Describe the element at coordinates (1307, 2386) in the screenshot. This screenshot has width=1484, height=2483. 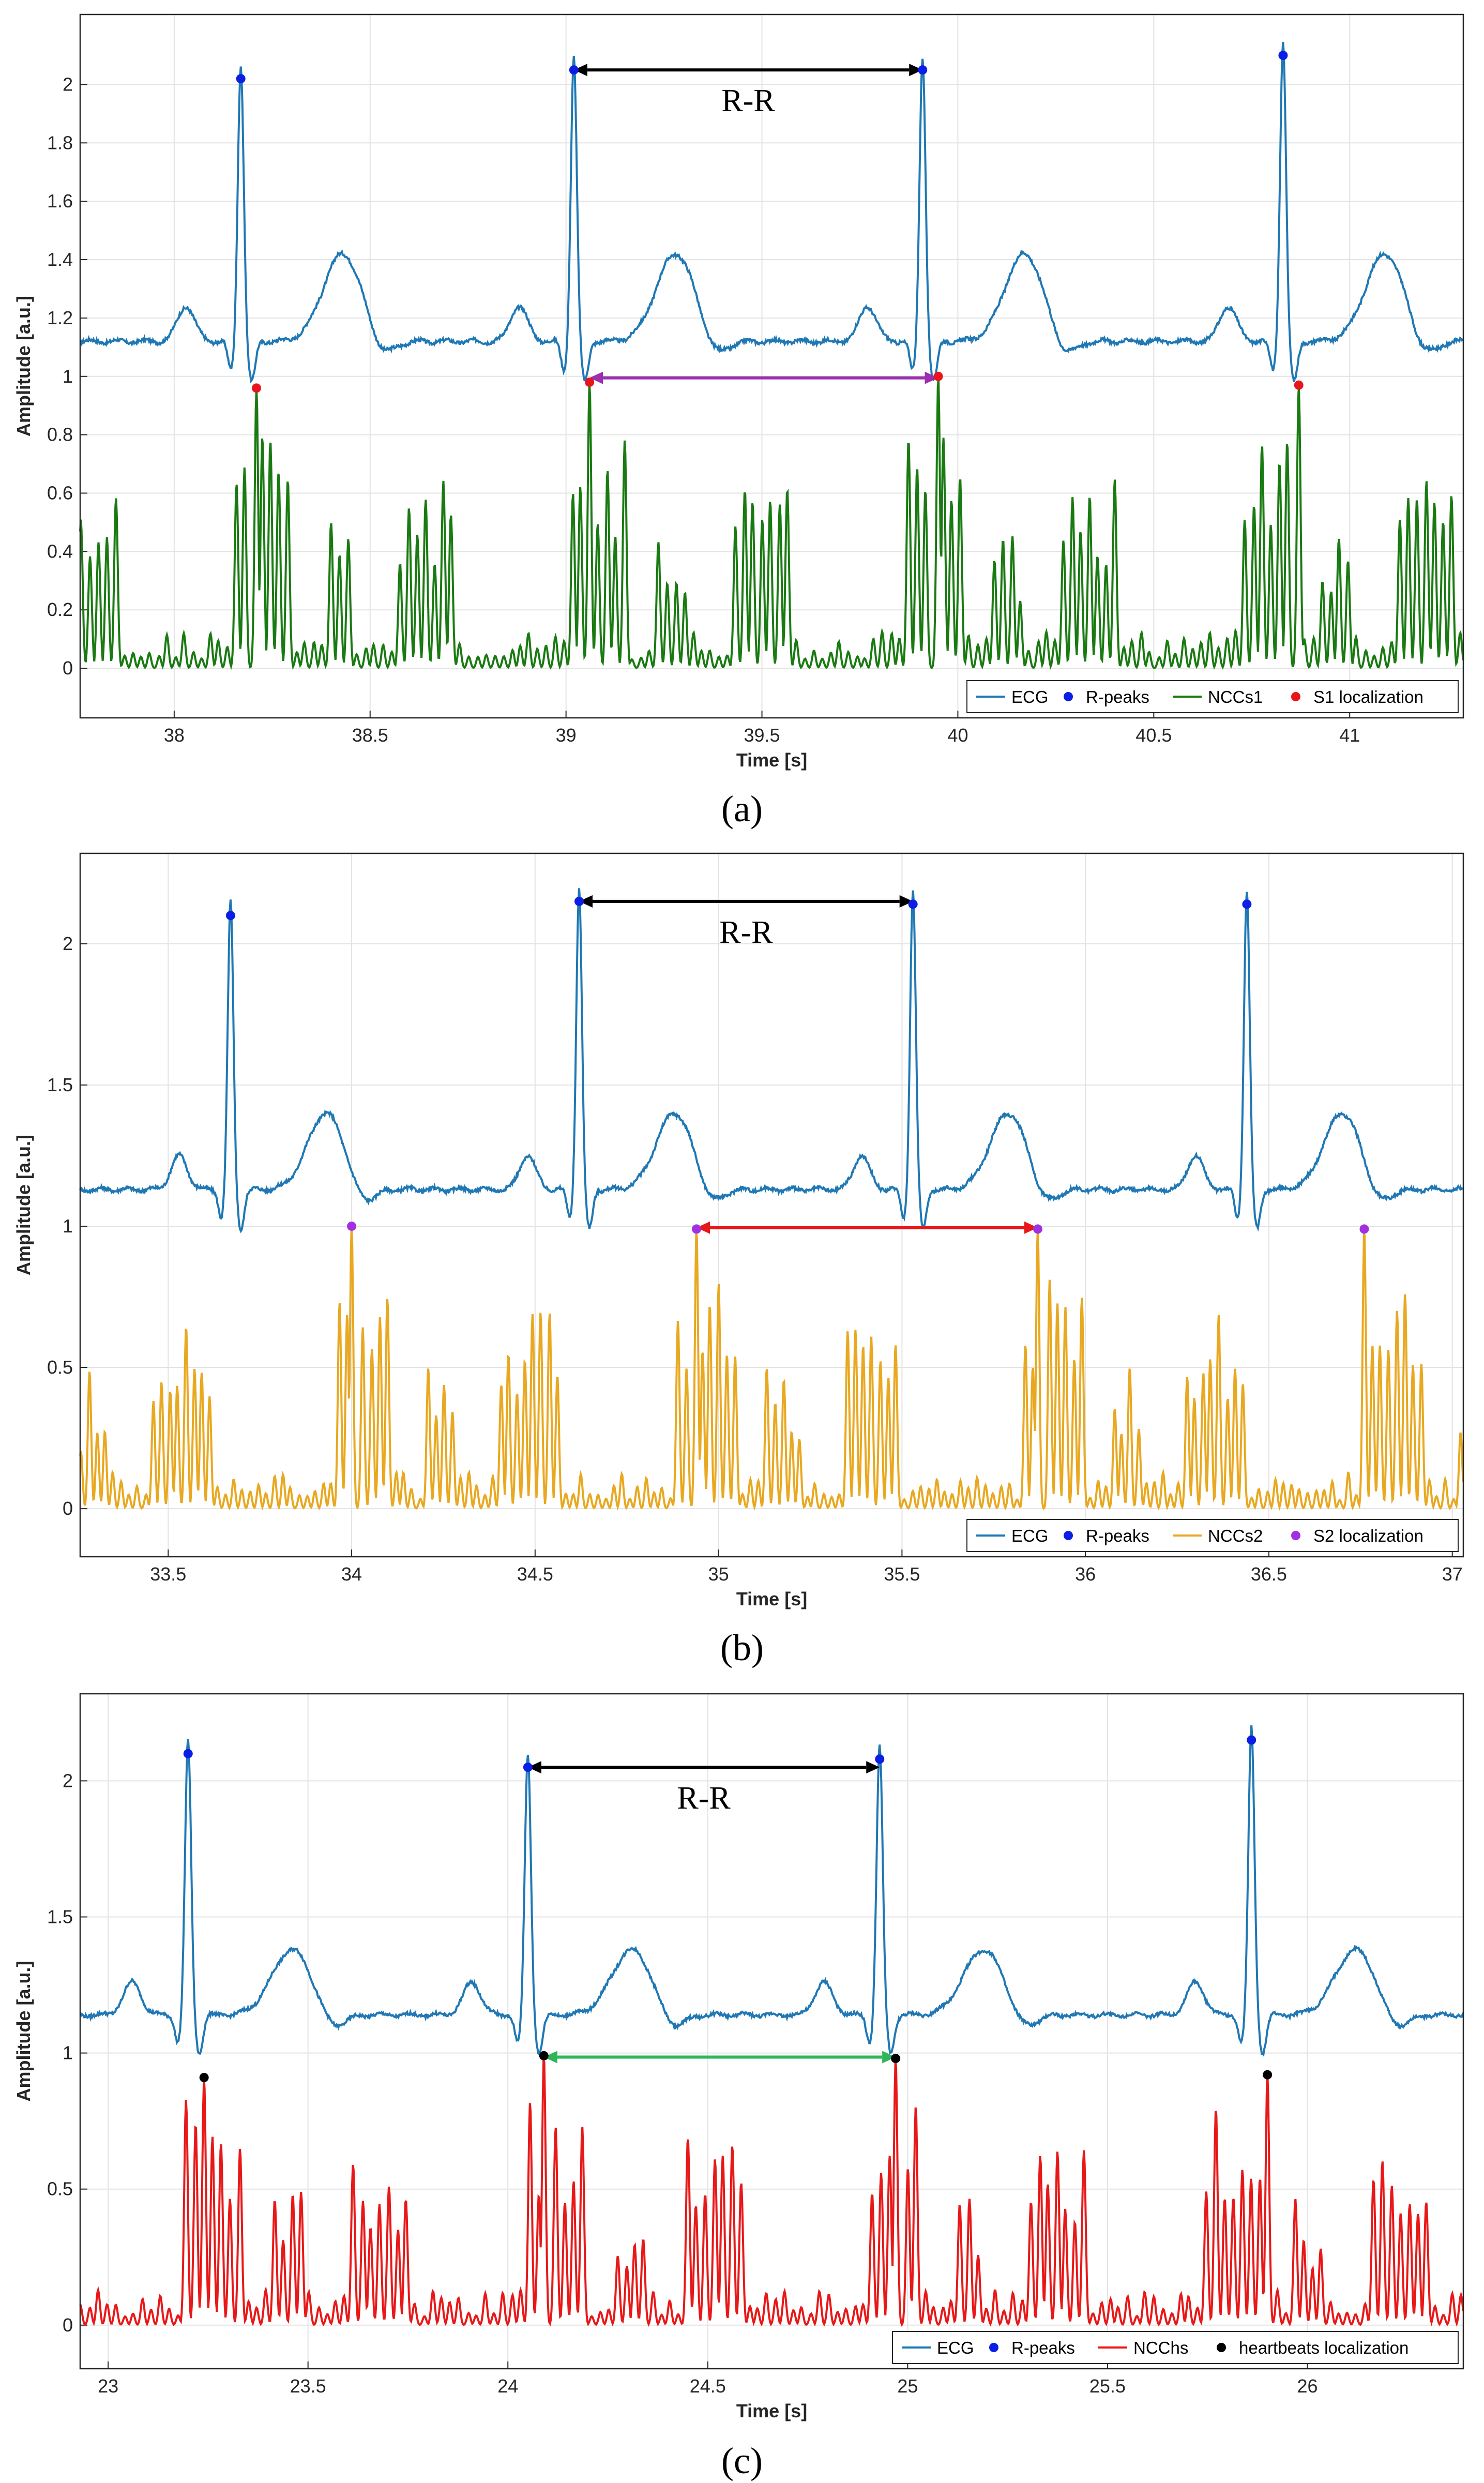
I see `x-tick-label: 26` at that location.